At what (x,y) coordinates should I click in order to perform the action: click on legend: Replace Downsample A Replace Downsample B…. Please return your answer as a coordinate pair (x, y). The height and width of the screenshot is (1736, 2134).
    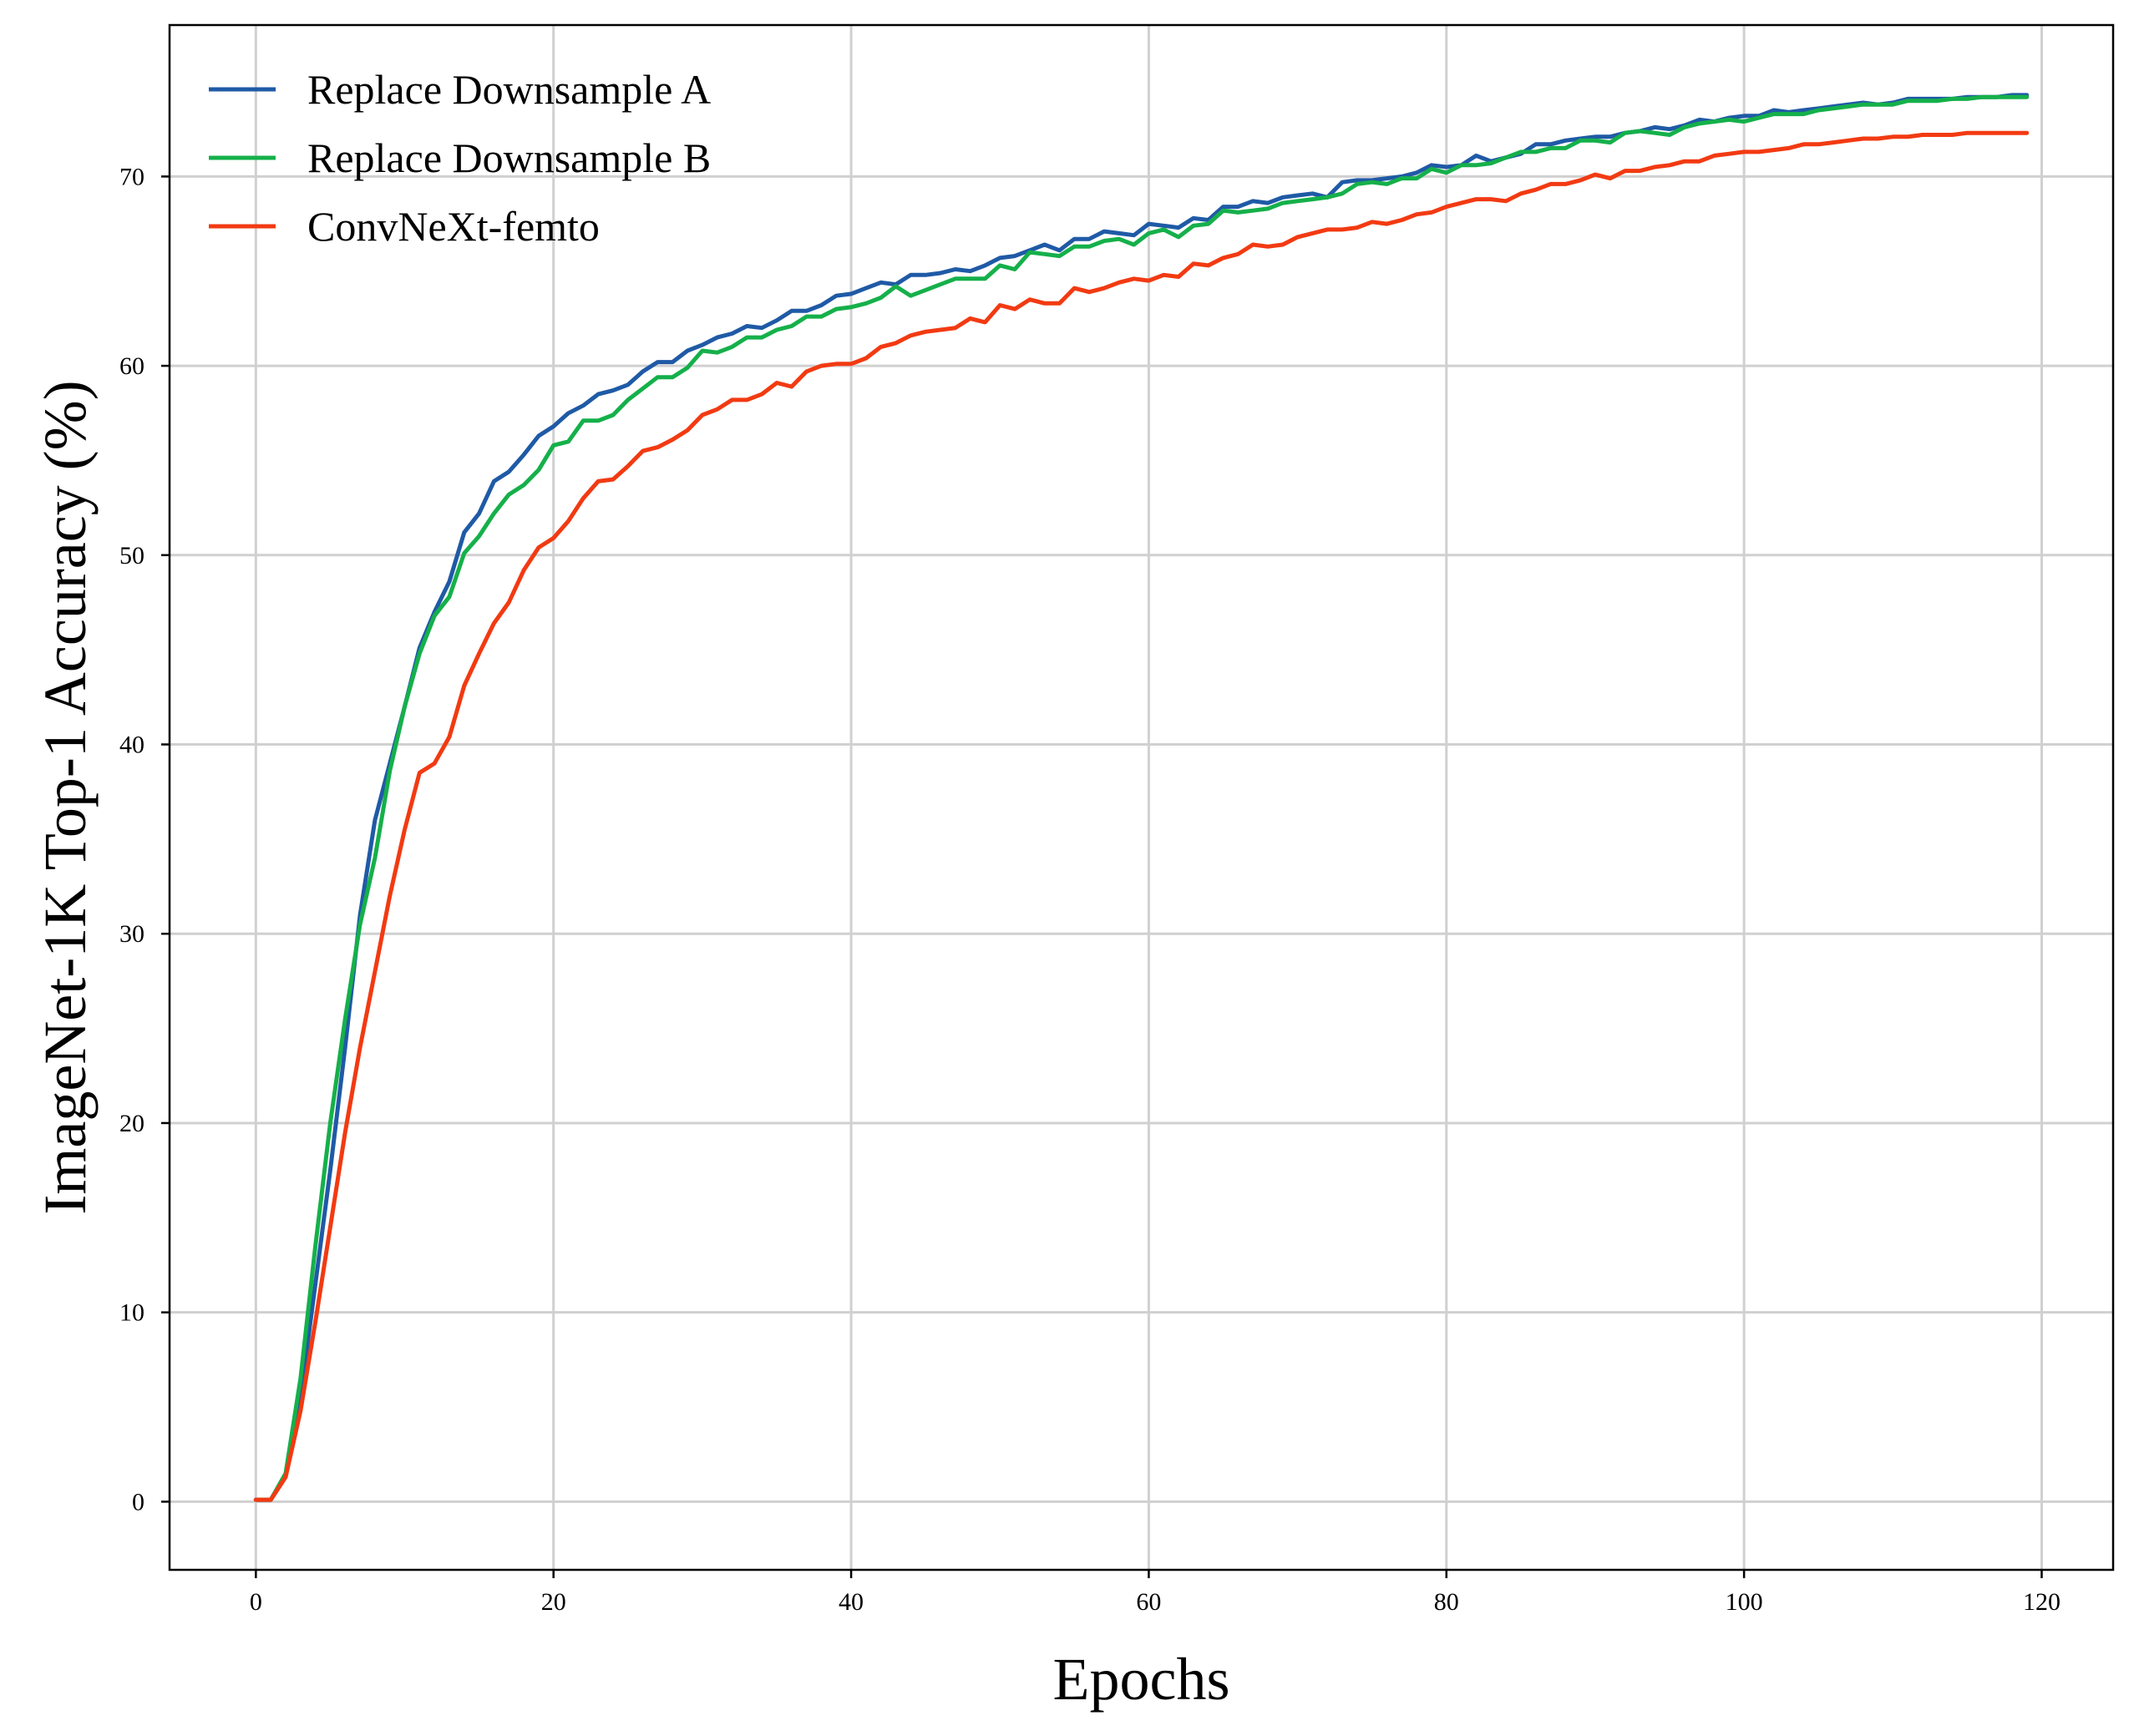
    Looking at the image, I should click on (460, 158).